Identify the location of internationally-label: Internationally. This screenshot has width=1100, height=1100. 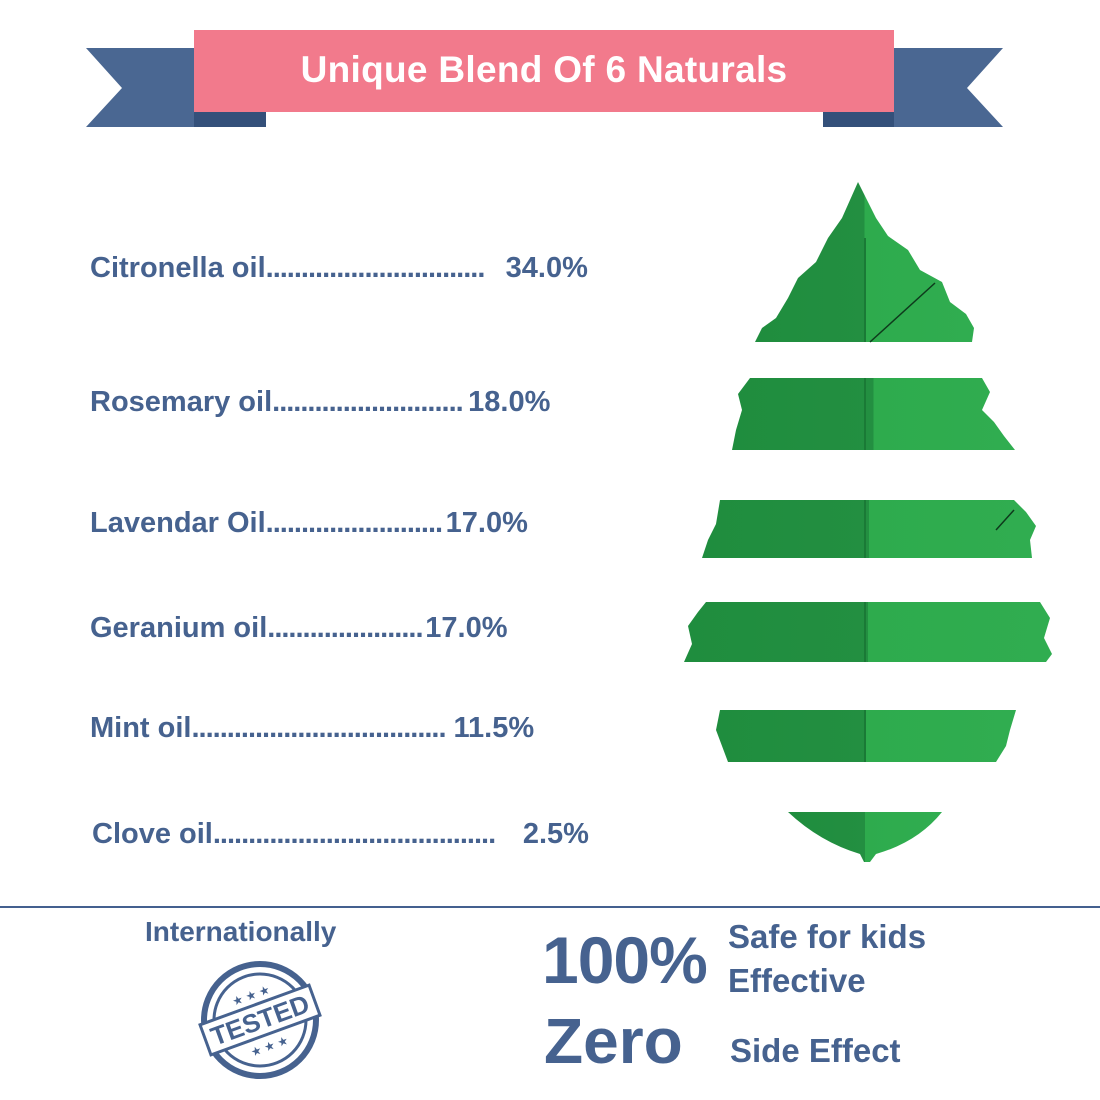
(241, 931).